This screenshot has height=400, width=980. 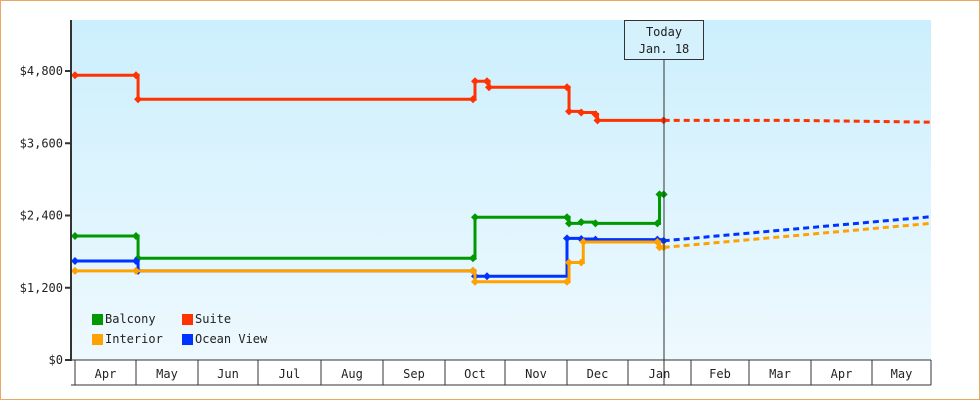 What do you see at coordinates (536, 374) in the screenshot?
I see `x-tick-label: Nov` at bounding box center [536, 374].